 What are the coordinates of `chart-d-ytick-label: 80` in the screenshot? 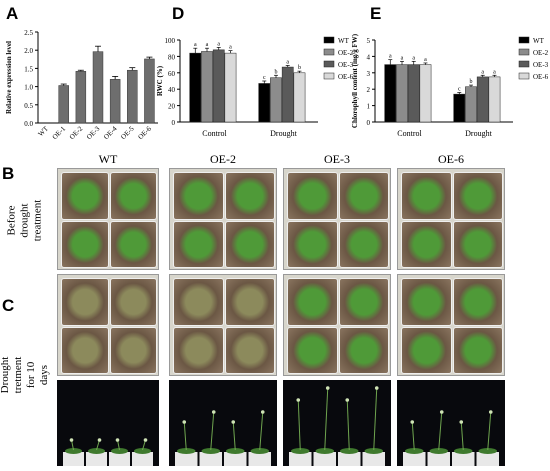 It's located at (172, 57).